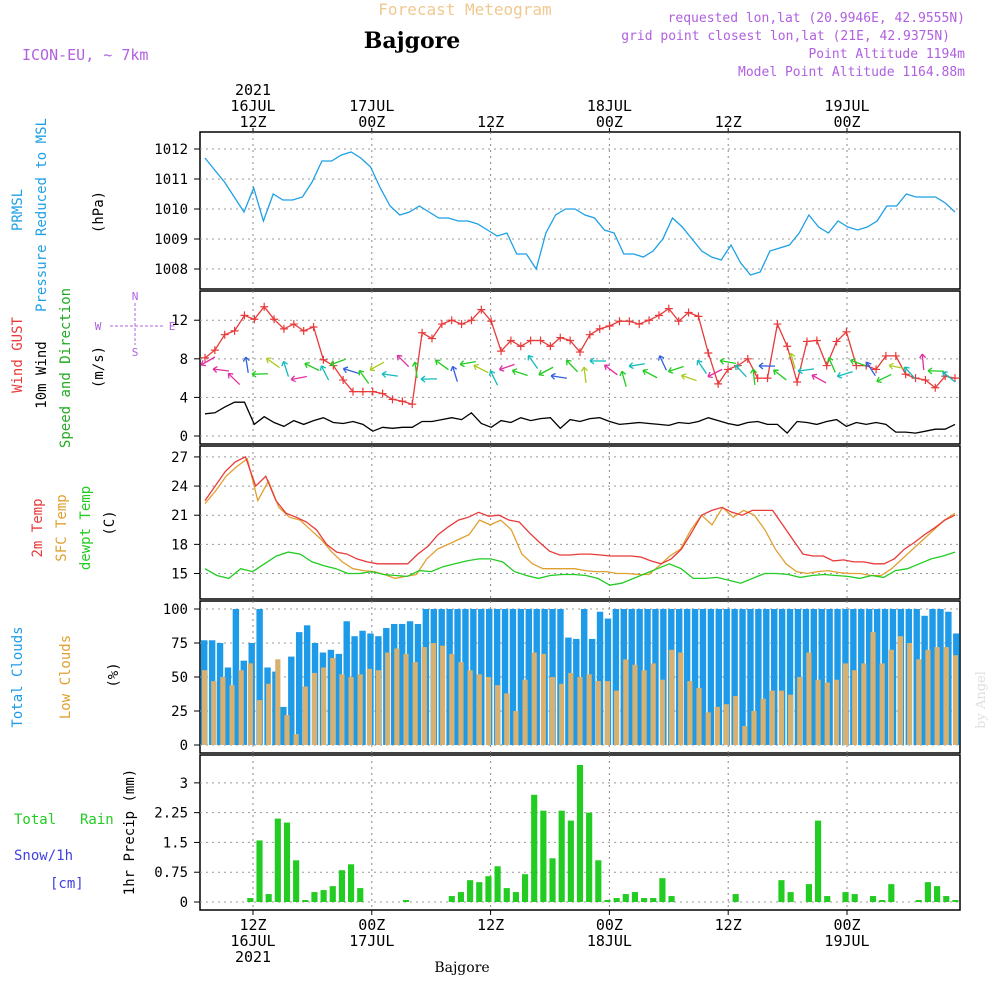  What do you see at coordinates (253, 957) in the screenshot?
I see `x-tick-label: 2021` at bounding box center [253, 957].